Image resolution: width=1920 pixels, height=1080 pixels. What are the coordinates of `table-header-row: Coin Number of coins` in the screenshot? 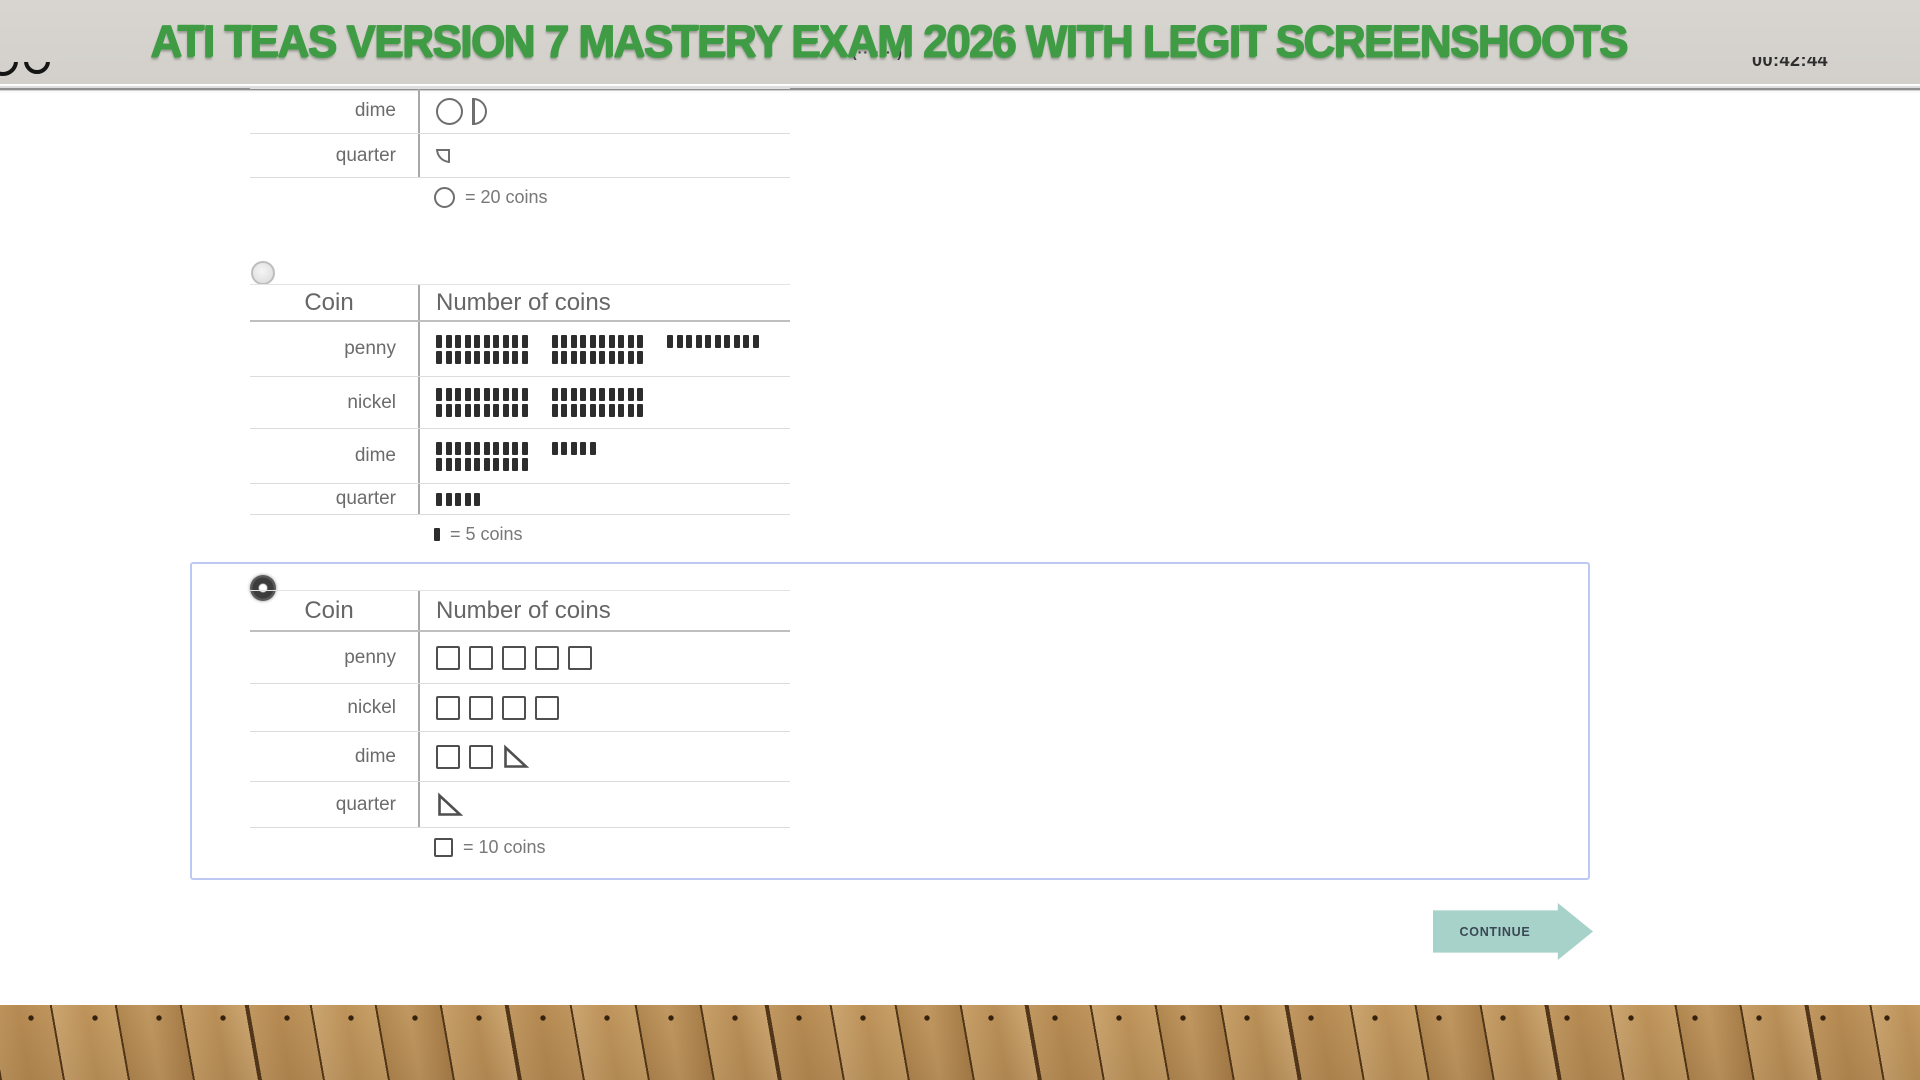 It's located at (520, 611).